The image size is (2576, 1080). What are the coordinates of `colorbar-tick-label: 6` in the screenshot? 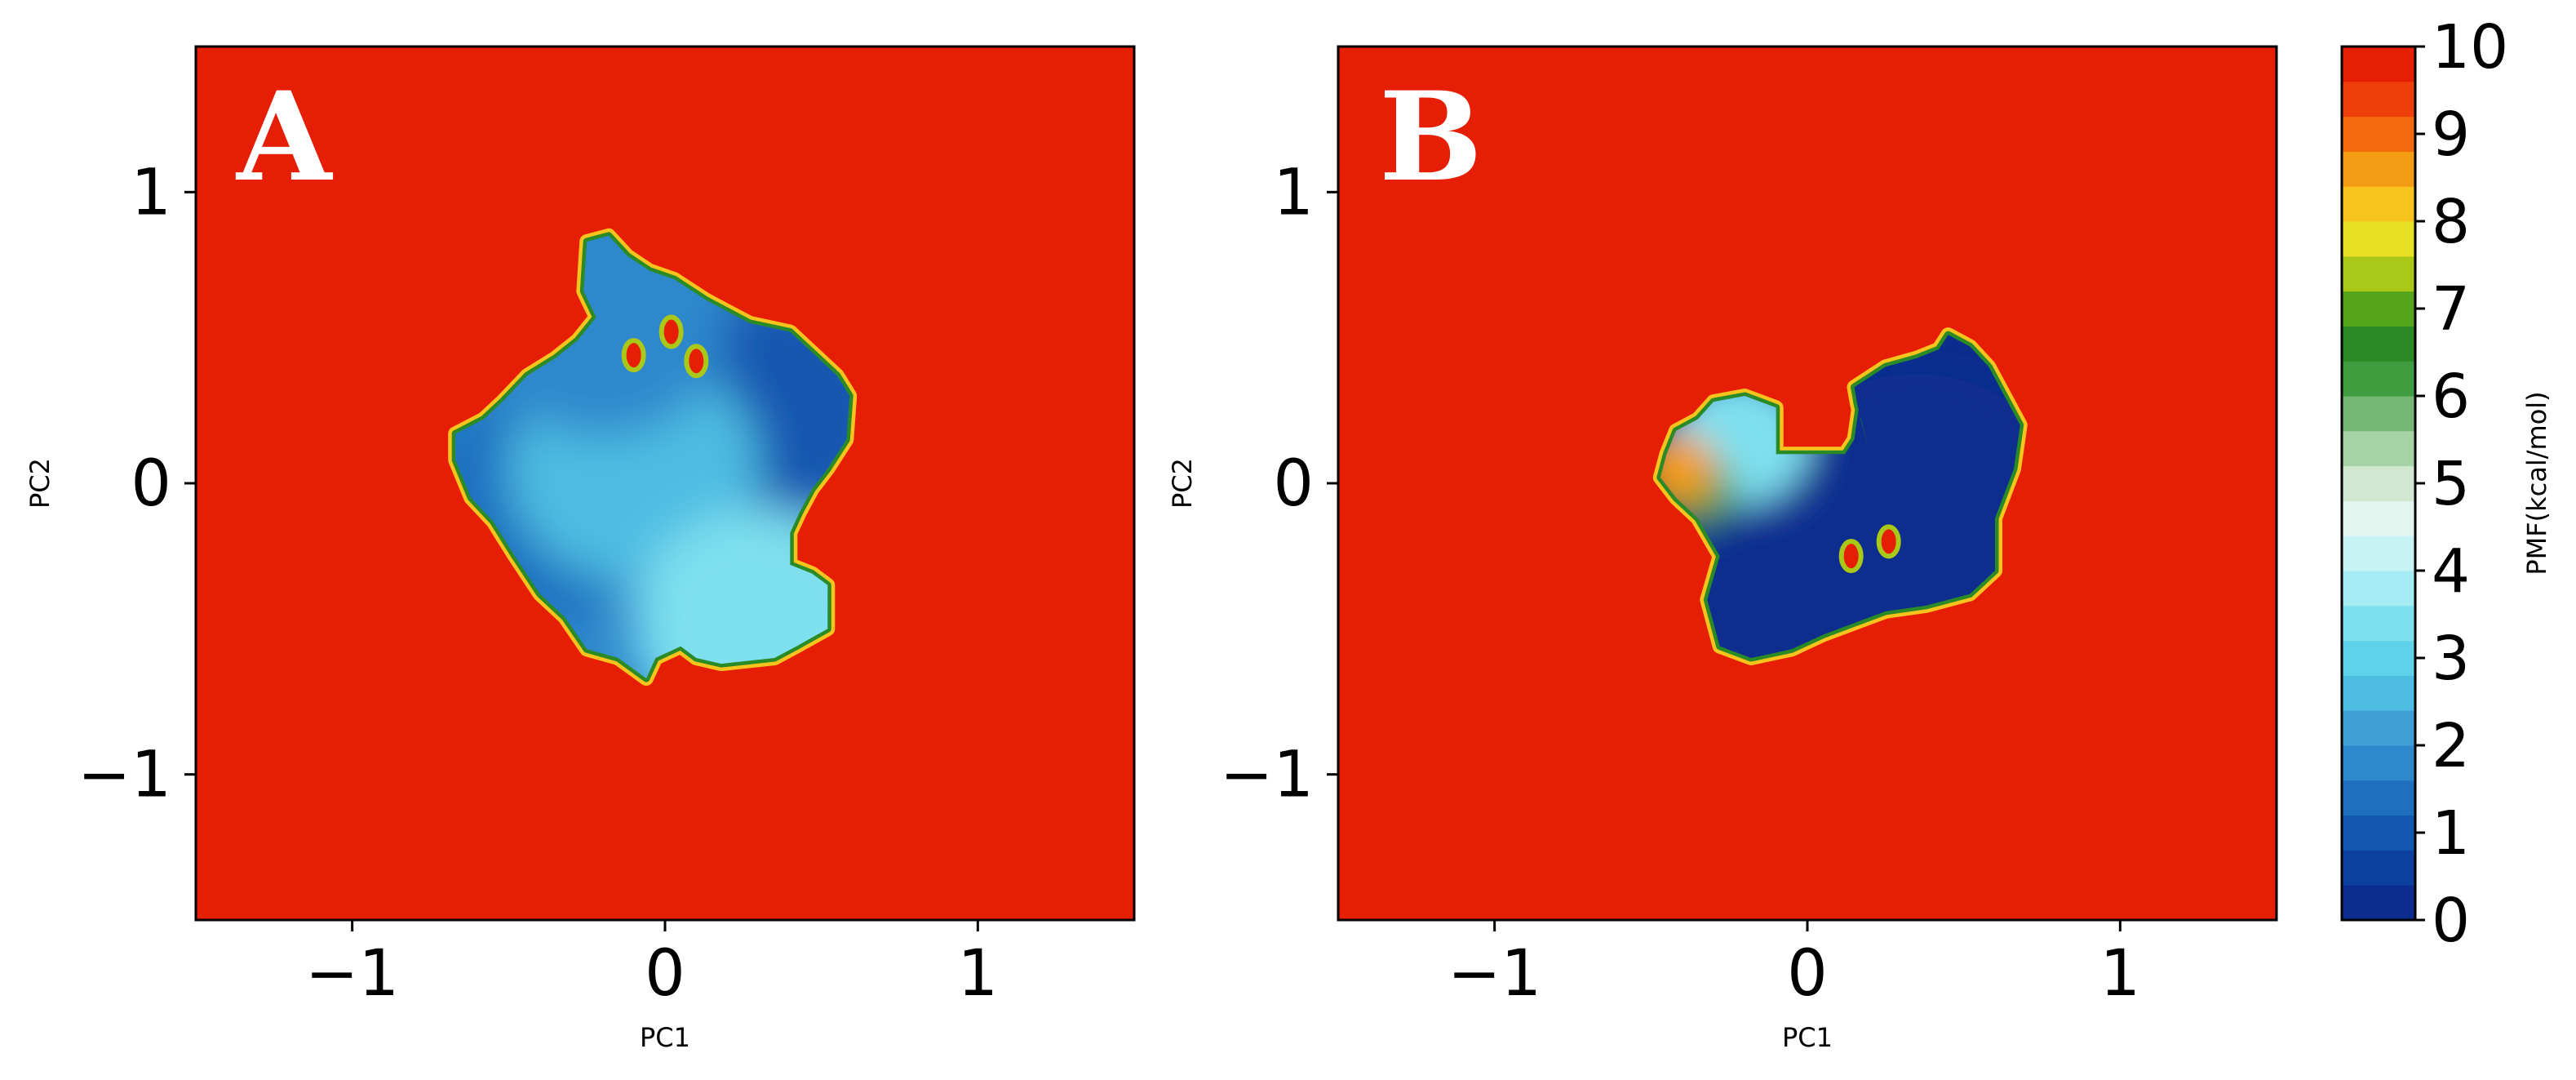 It's located at (2451, 397).